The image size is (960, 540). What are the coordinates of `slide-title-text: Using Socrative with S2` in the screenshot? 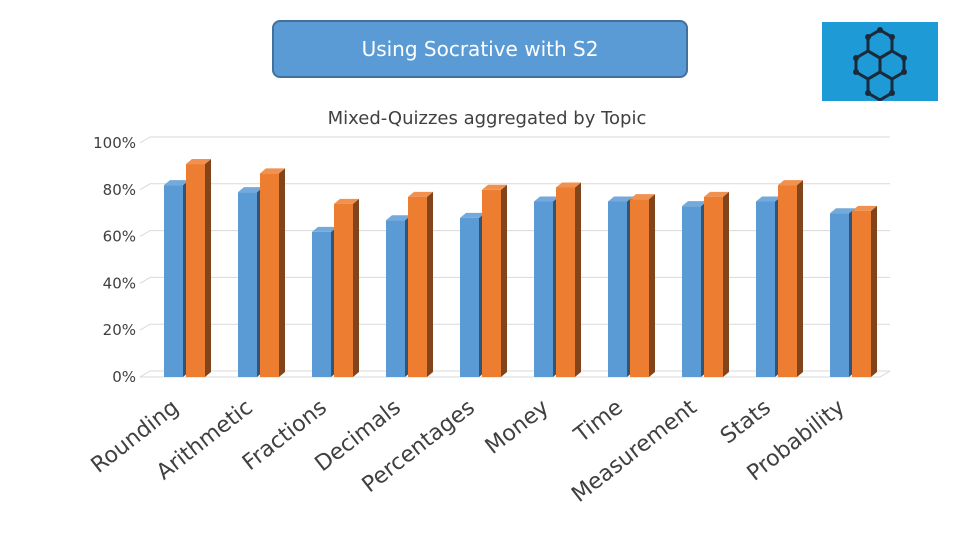 It's located at (480, 49).